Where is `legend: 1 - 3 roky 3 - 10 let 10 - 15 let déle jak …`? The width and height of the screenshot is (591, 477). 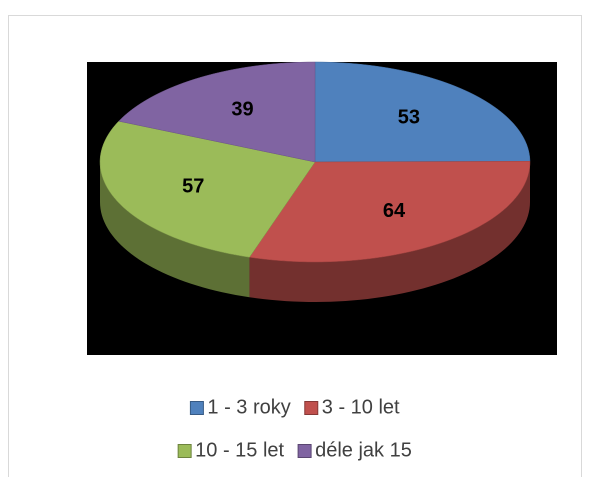 legend: 1 - 3 roky 3 - 10 let 10 - 15 let déle jak … is located at coordinates (294, 428).